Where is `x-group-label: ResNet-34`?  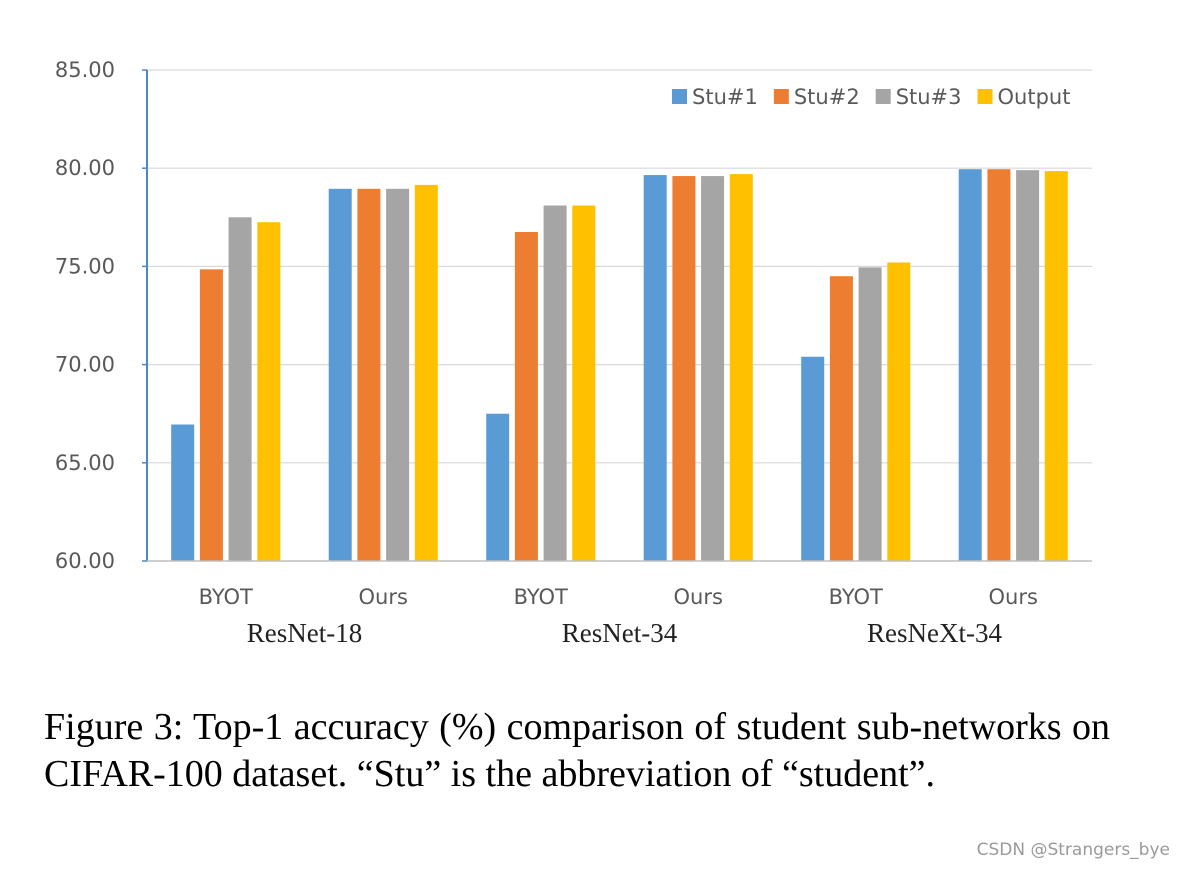
x-group-label: ResNet-34 is located at coordinates (620, 633).